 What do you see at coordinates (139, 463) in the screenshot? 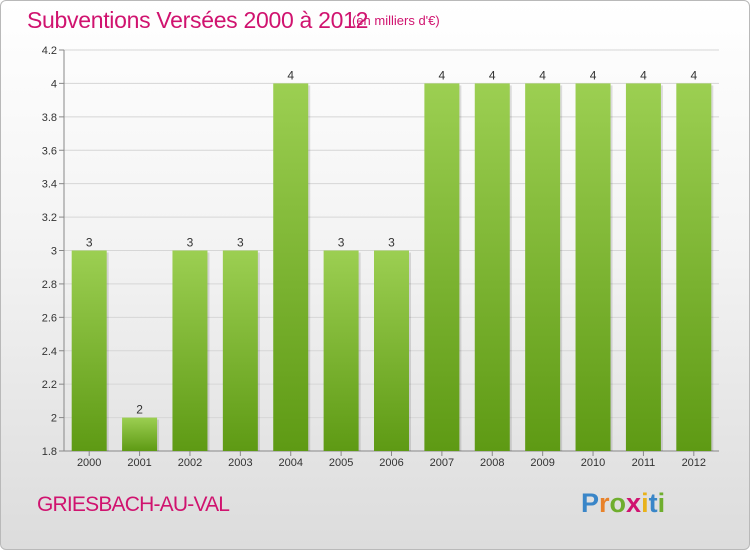
I see `x-tick-label: 2001` at bounding box center [139, 463].